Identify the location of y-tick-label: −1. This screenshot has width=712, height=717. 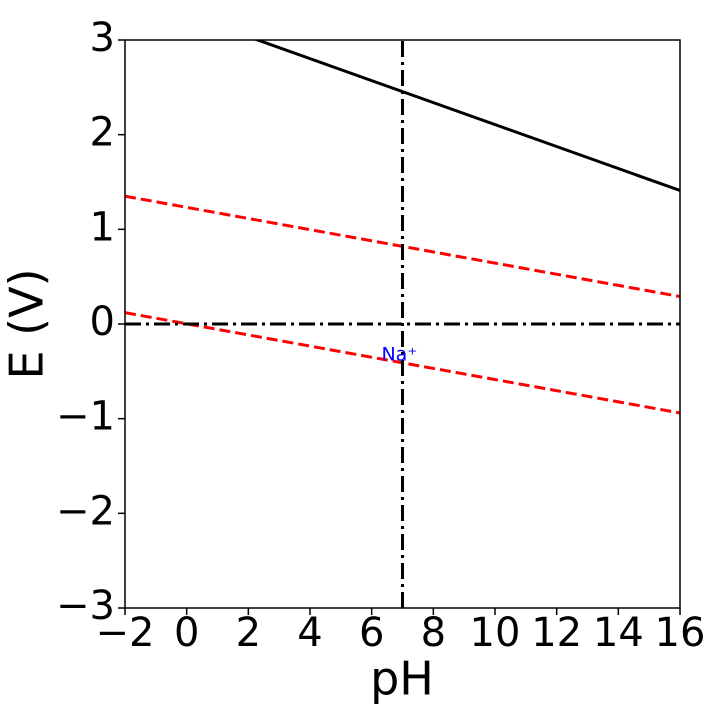
(85, 417).